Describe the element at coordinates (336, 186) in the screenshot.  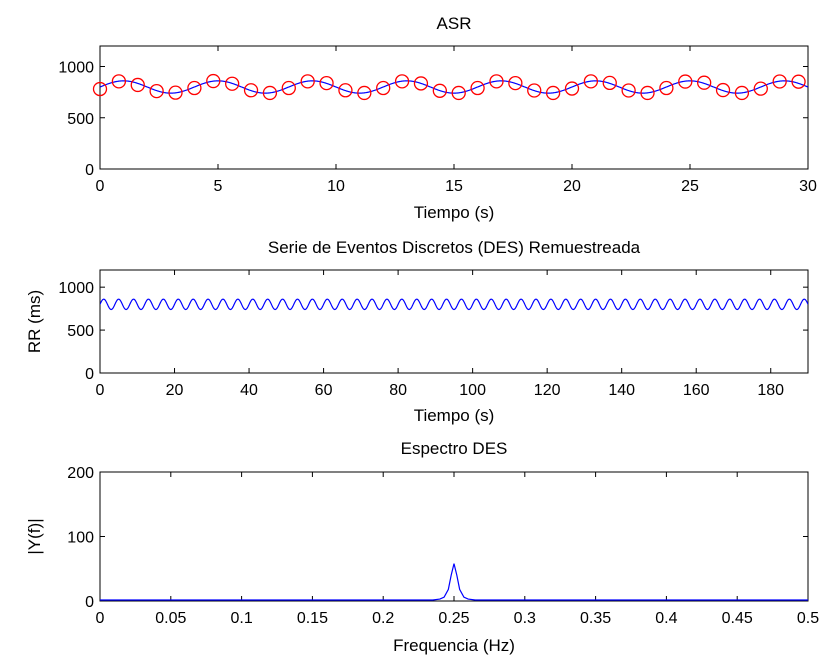
I see `x-tick-label: 10` at that location.